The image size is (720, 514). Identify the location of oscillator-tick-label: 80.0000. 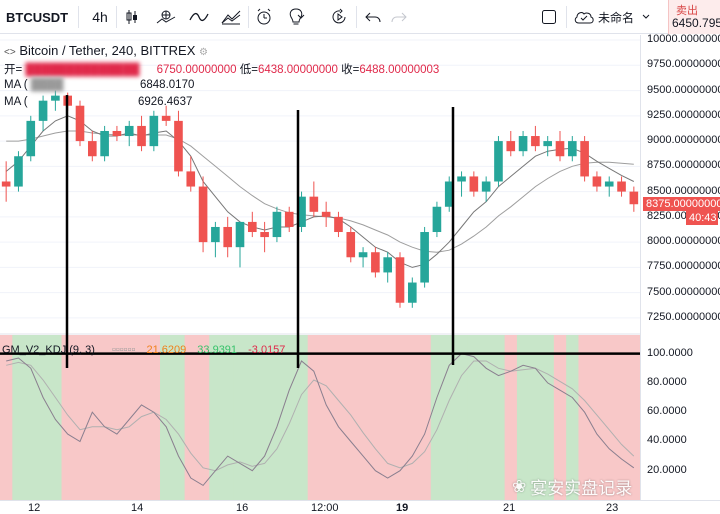
(667, 381).